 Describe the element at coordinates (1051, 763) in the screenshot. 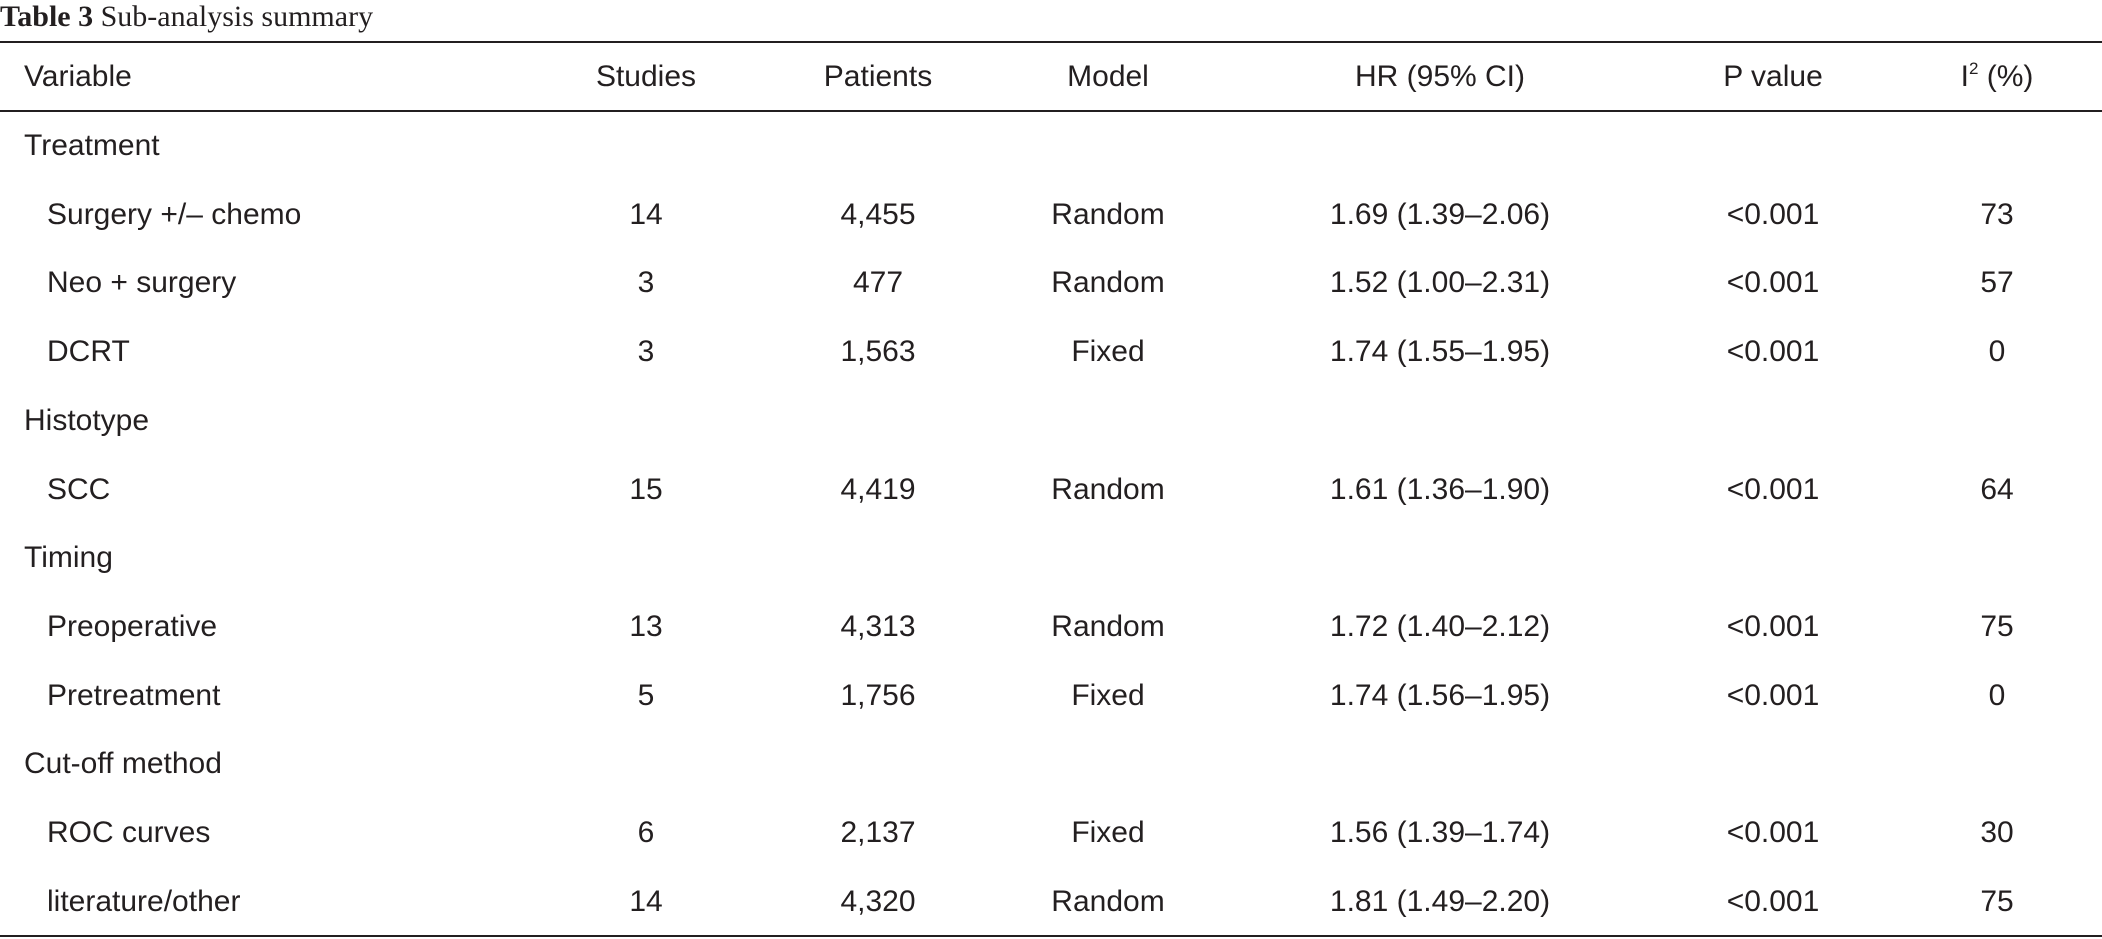

I see `group-row: Cut-off method` at that location.